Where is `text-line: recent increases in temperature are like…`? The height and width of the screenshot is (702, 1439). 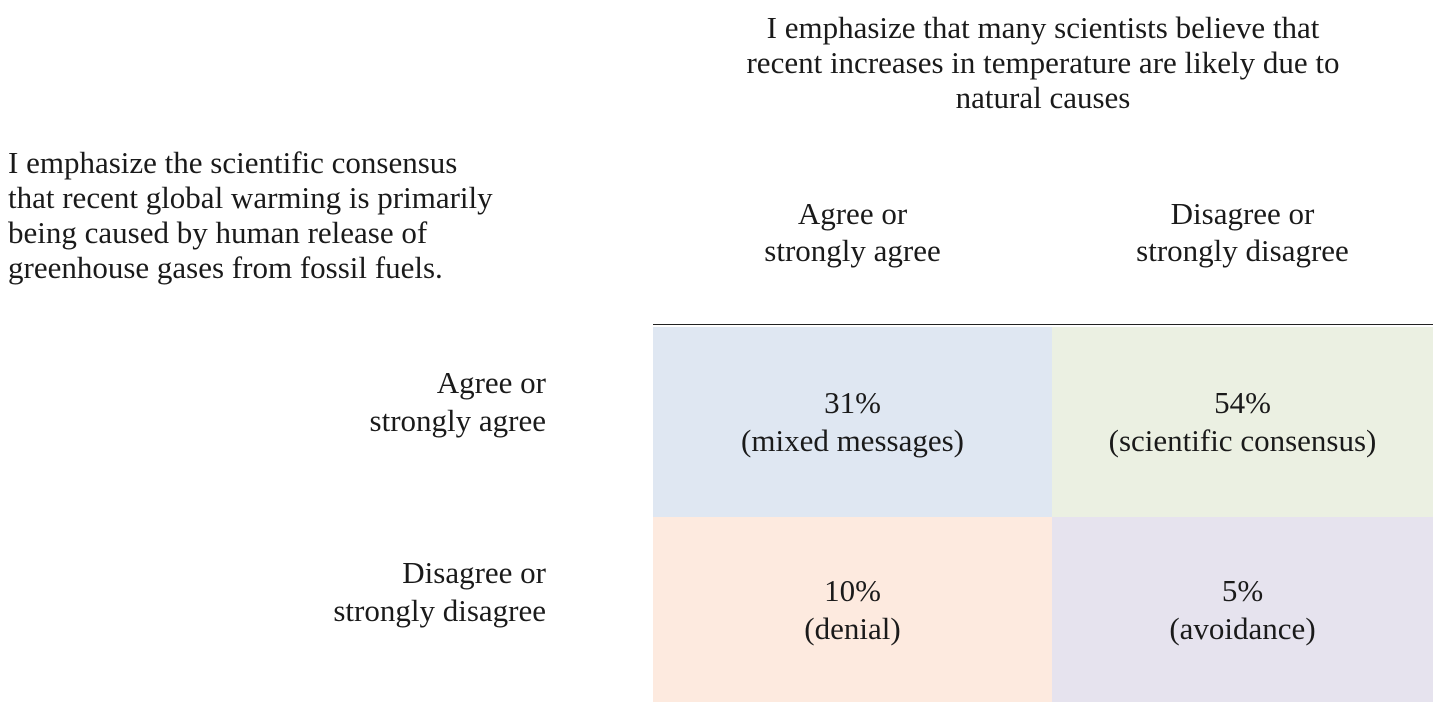
text-line: recent increases in temperature are like… is located at coordinates (1043, 62).